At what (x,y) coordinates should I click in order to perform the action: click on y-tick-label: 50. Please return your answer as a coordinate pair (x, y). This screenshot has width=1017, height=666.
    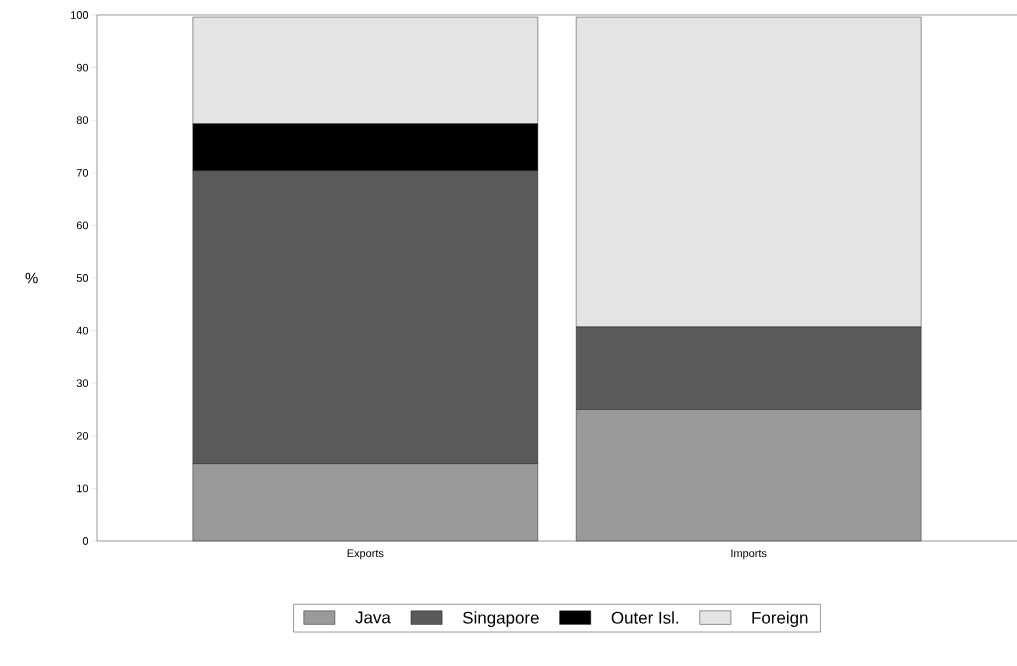
    Looking at the image, I should click on (82, 278).